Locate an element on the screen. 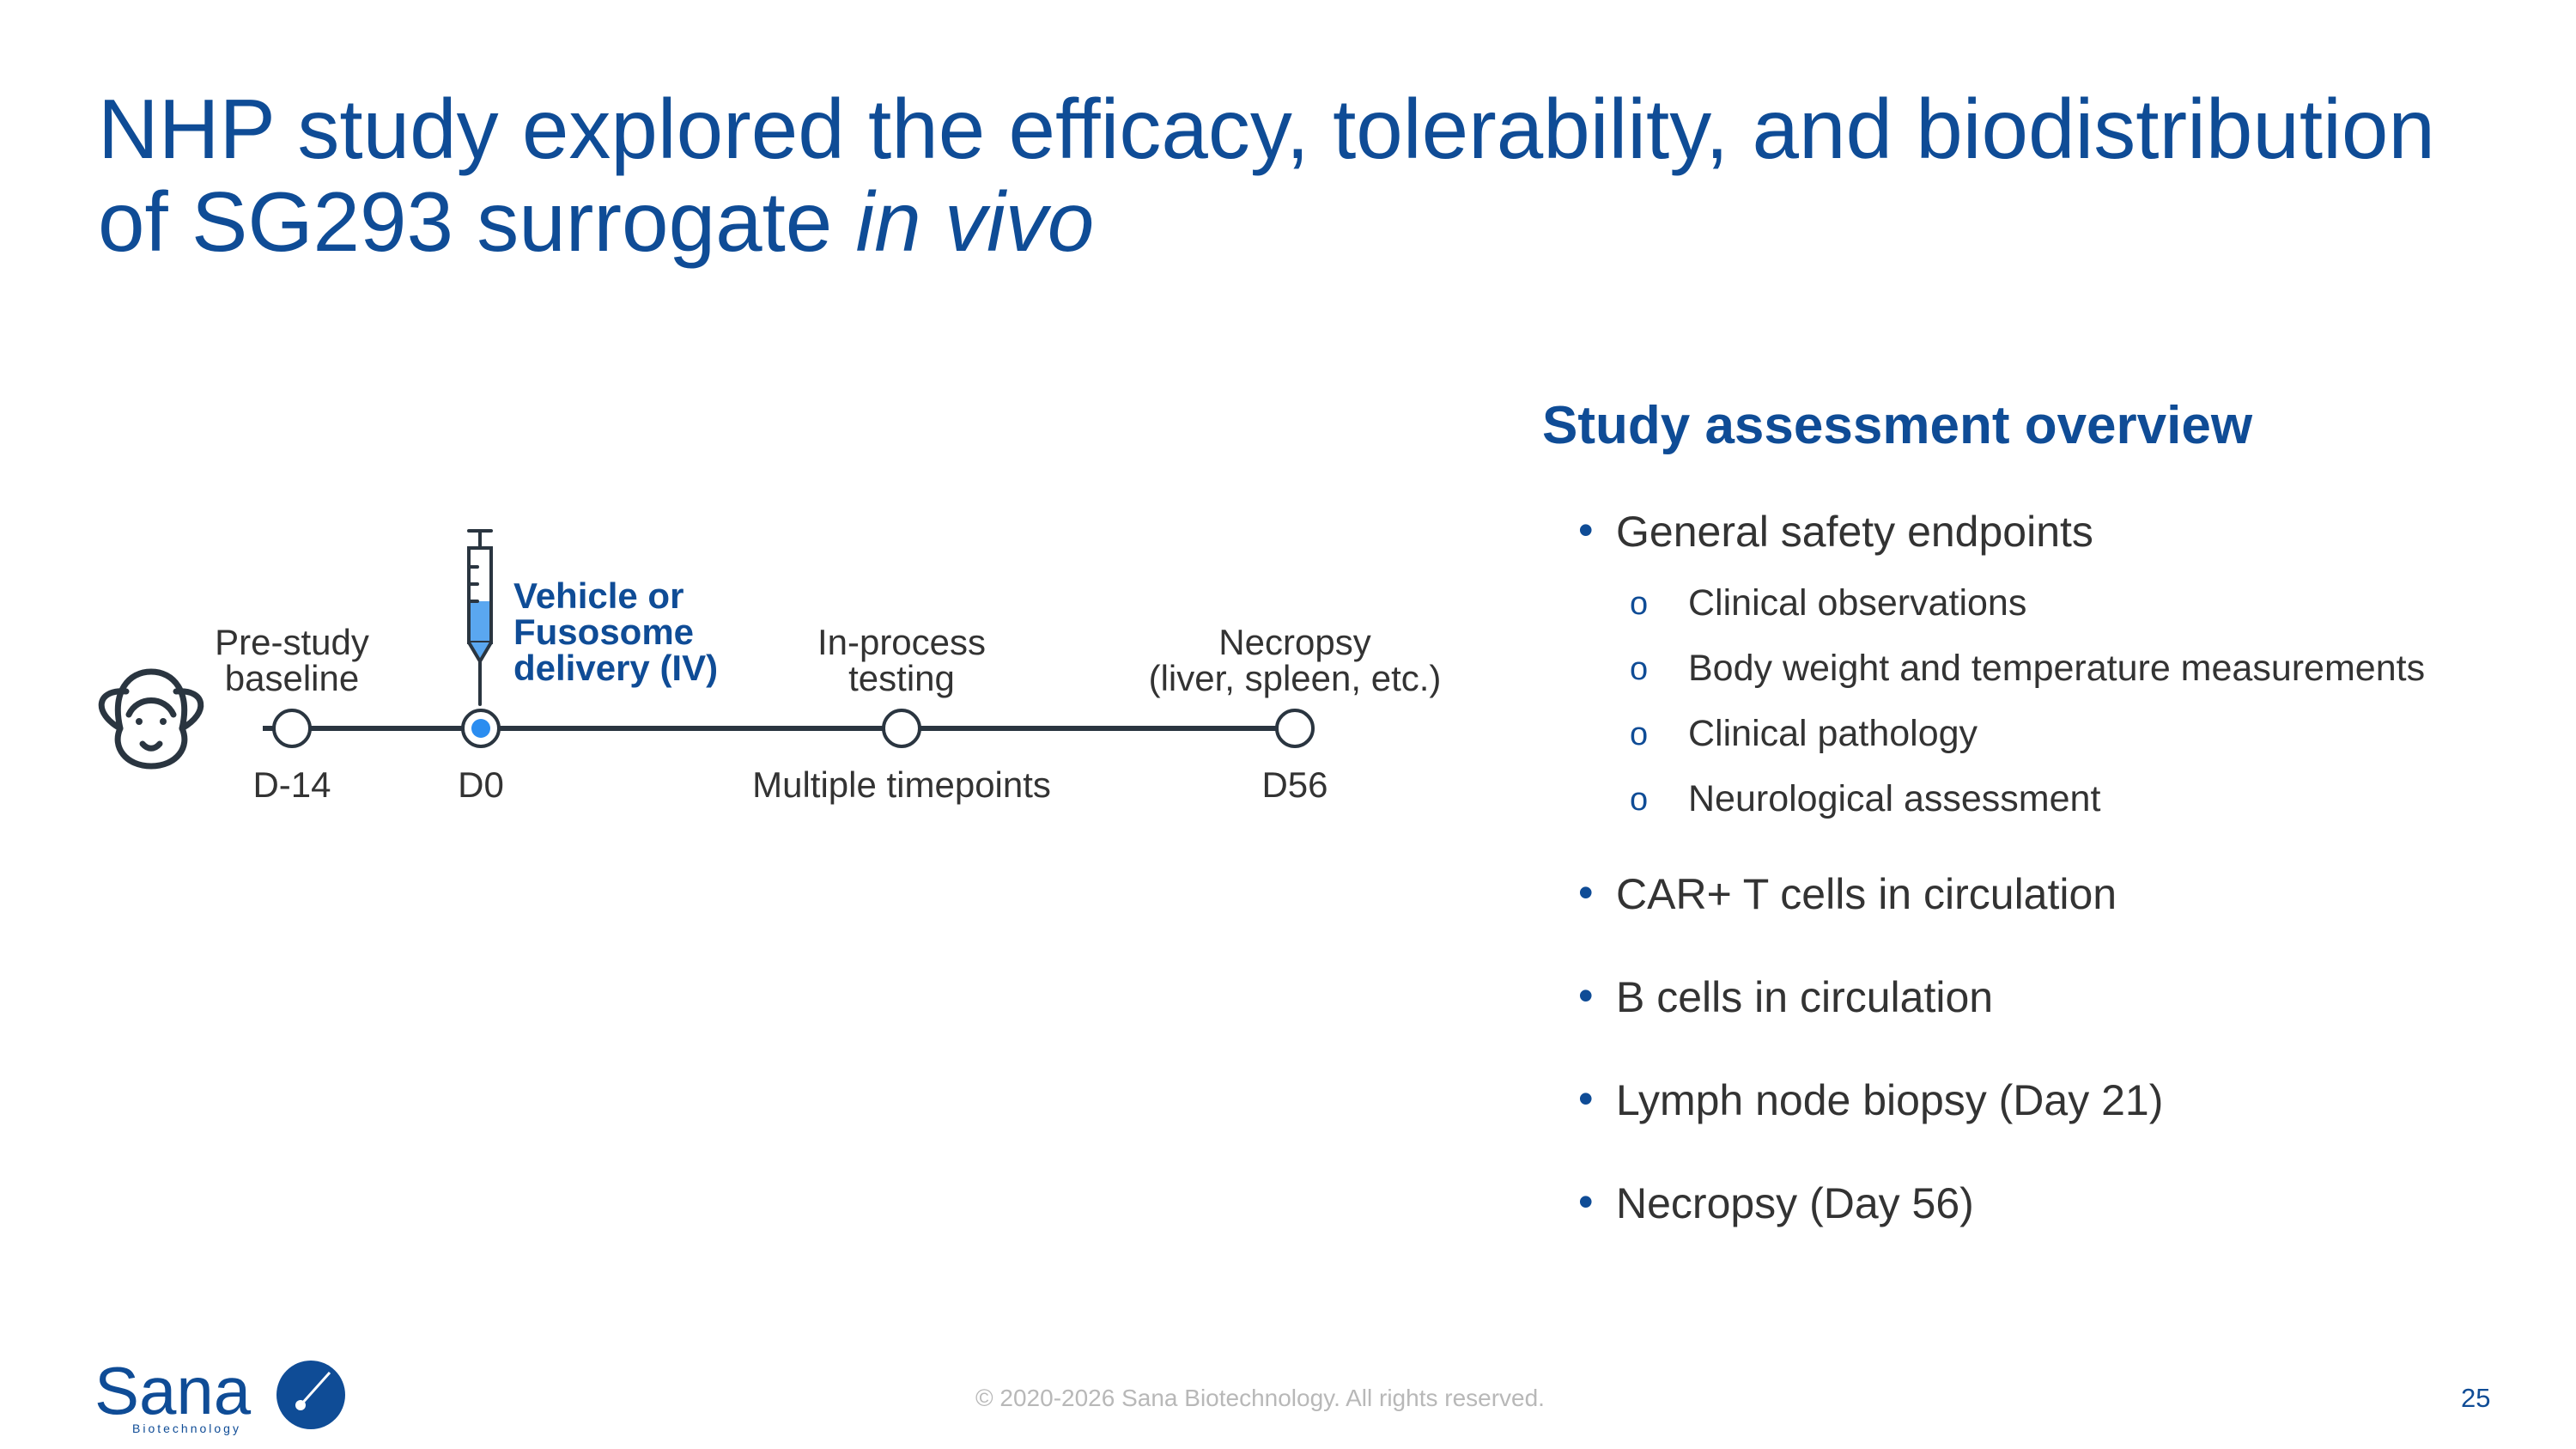 The width and height of the screenshot is (2576, 1449). event-label-delivery-3: delivery (IV) is located at coordinates (616, 668).